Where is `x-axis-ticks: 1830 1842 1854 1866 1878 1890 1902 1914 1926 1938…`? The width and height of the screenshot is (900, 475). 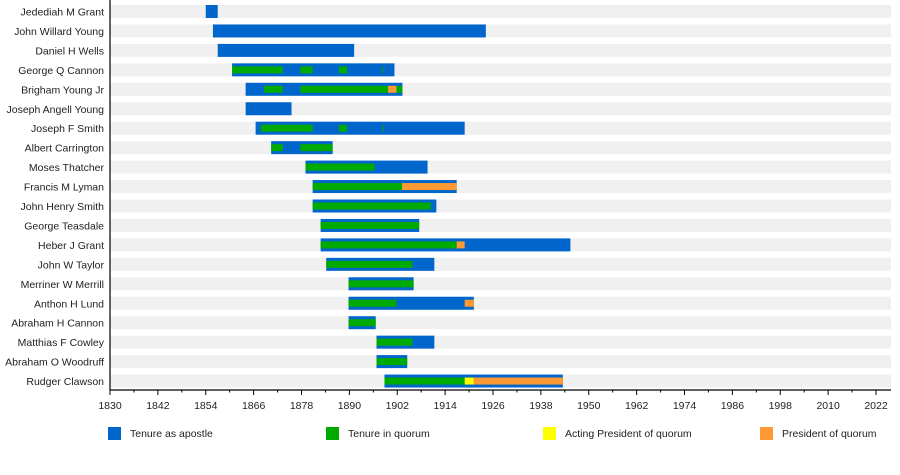
x-axis-ticks: 1830 1842 1854 1866 1878 1890 1902 1914 1926 1938… is located at coordinates (493, 401).